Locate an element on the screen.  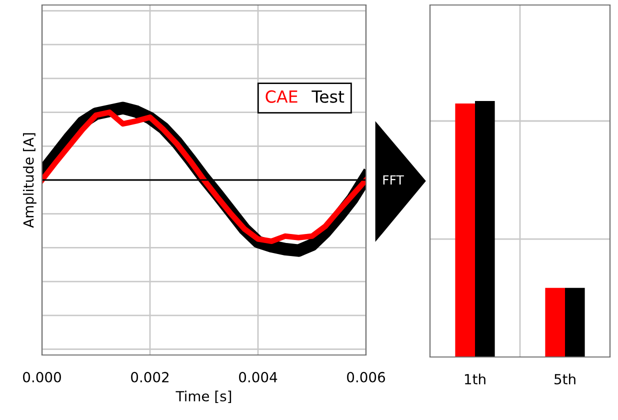
x-tick-label: 0.004 is located at coordinates (258, 377).